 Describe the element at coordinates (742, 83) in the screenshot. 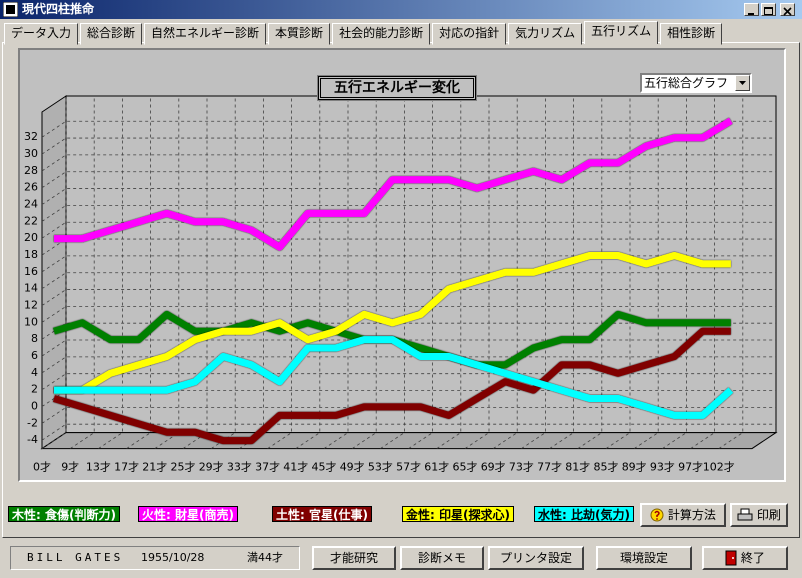

I see `dropdown-arrow` at that location.